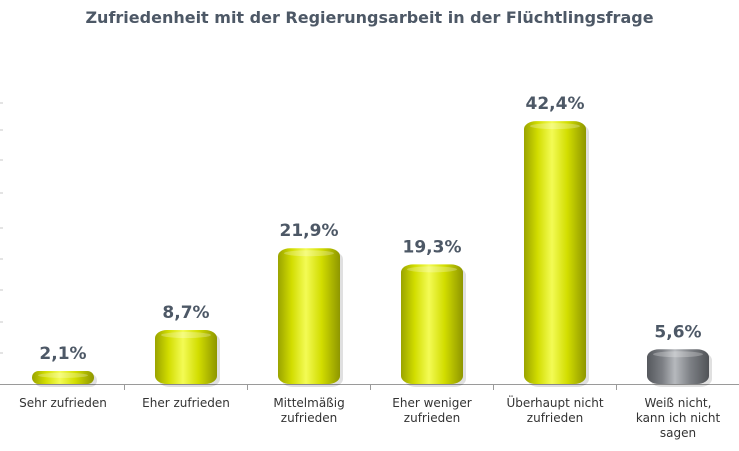 This screenshot has height=451, width=739. Describe the element at coordinates (678, 418) in the screenshot. I see `x-tick-label: Weiß nicht, kann ich nicht sagen` at that location.